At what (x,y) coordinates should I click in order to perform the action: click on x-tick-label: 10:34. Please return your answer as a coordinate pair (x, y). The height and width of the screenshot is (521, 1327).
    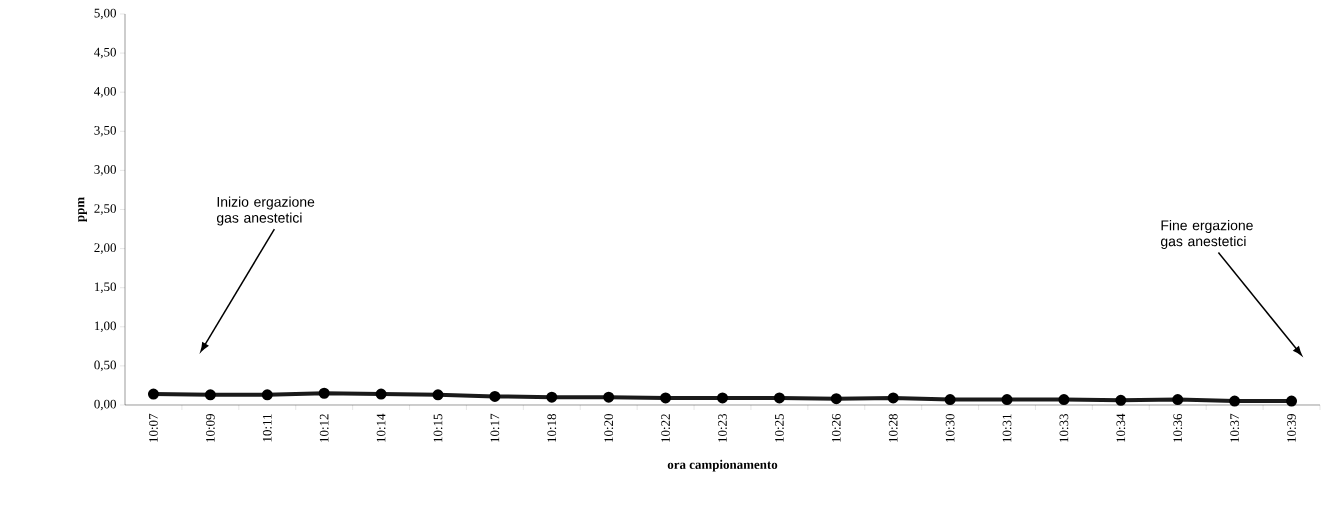
    Looking at the image, I should click on (1121, 427).